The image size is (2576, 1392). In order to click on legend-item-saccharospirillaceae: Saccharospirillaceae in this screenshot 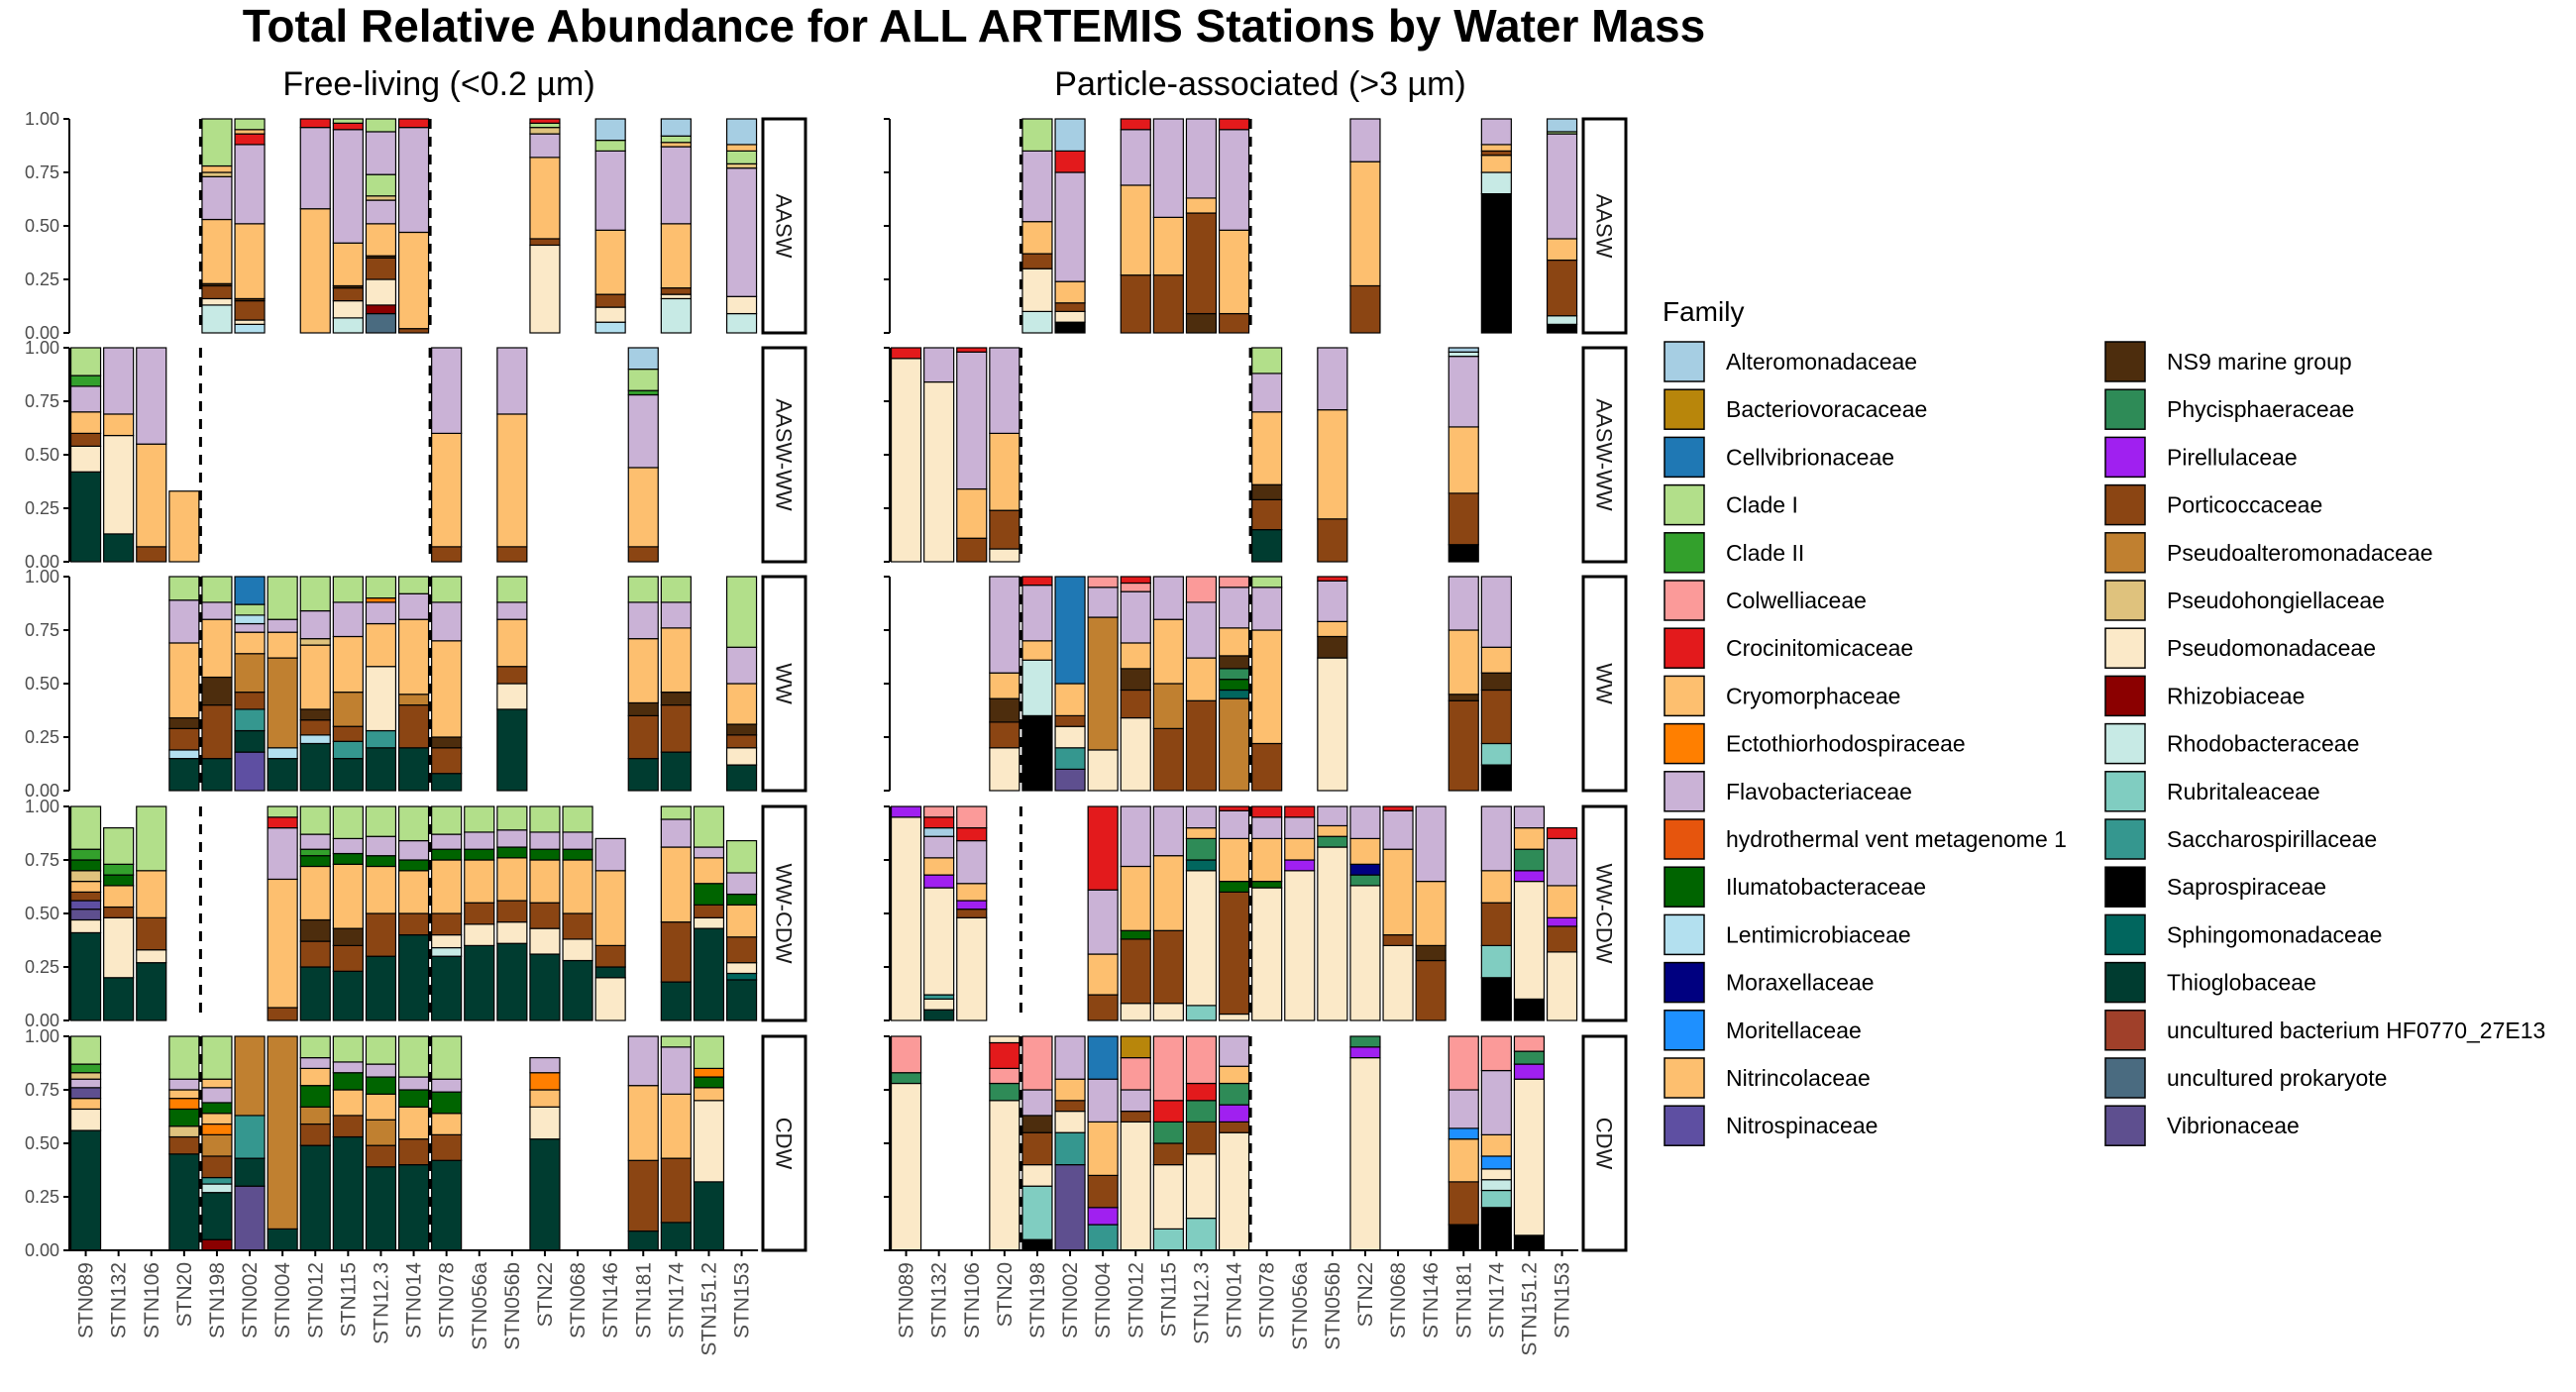, I will do `click(2240, 839)`.